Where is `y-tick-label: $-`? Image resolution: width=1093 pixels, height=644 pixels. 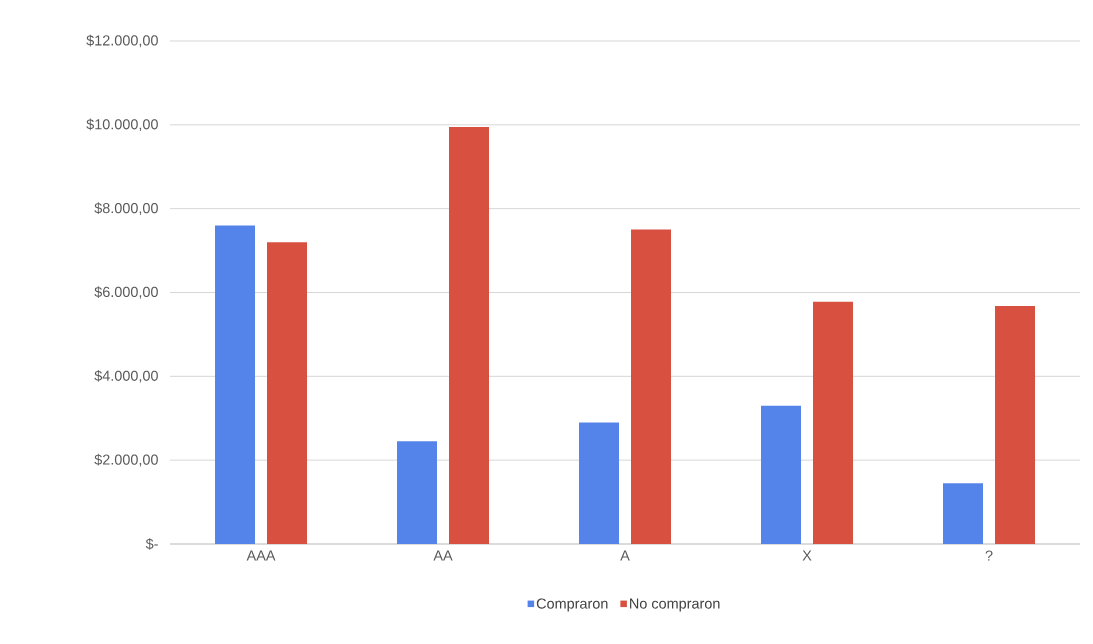
y-tick-label: $- is located at coordinates (151, 544).